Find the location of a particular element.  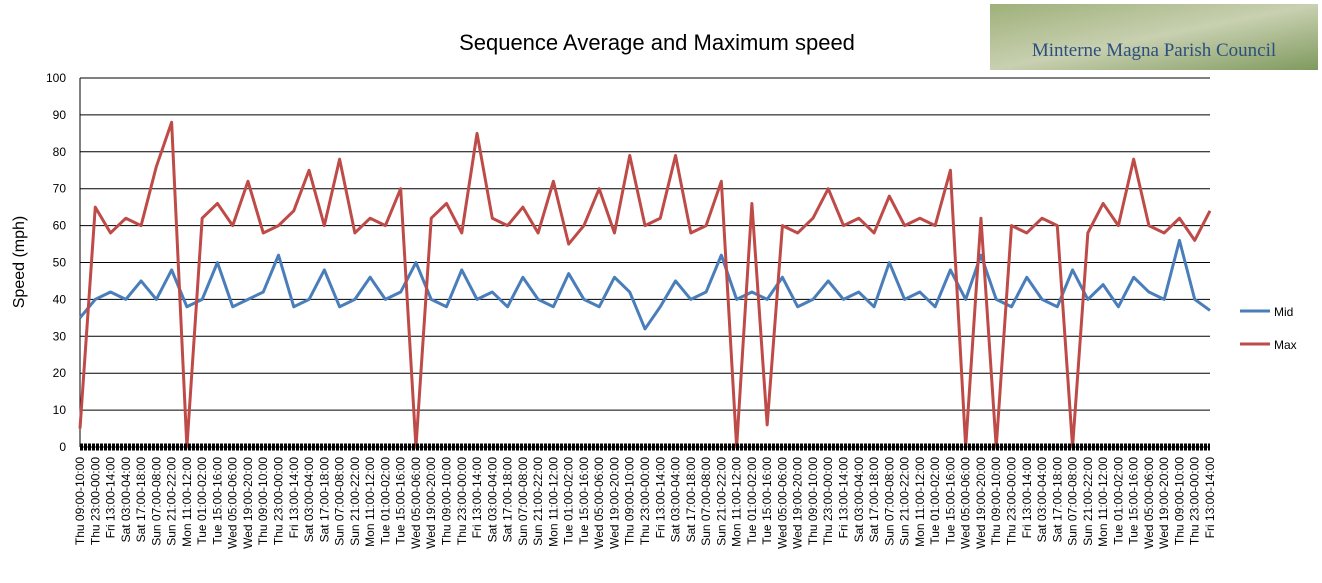

y-tick-label: 60 is located at coordinates (60, 226).